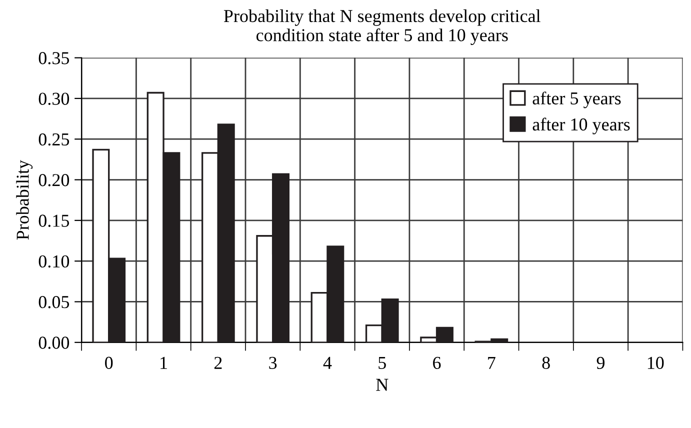 The width and height of the screenshot is (691, 428). I want to click on x-tick-label: 1, so click(163, 362).